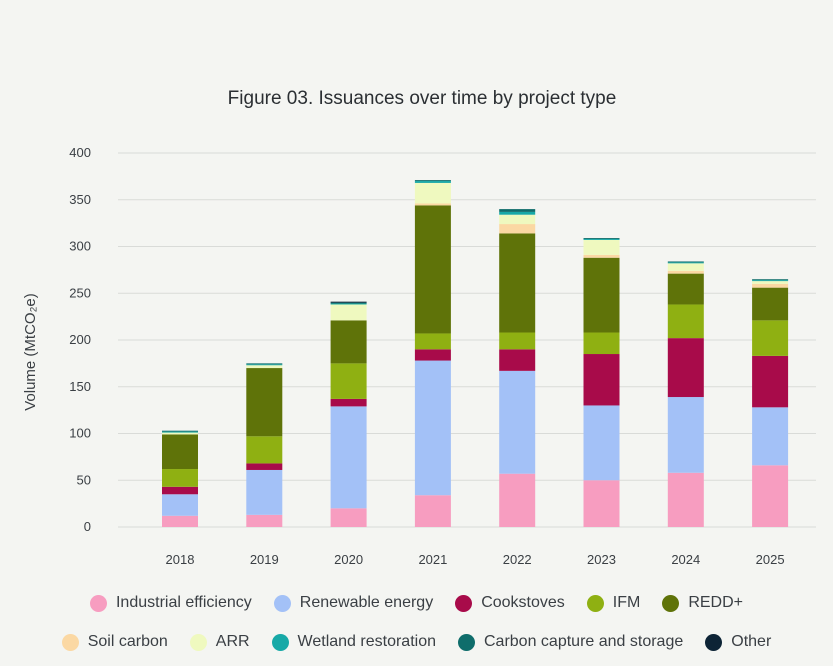  Describe the element at coordinates (30, 352) in the screenshot. I see `y-axis-label: Volume (MtCO₂e)` at that location.